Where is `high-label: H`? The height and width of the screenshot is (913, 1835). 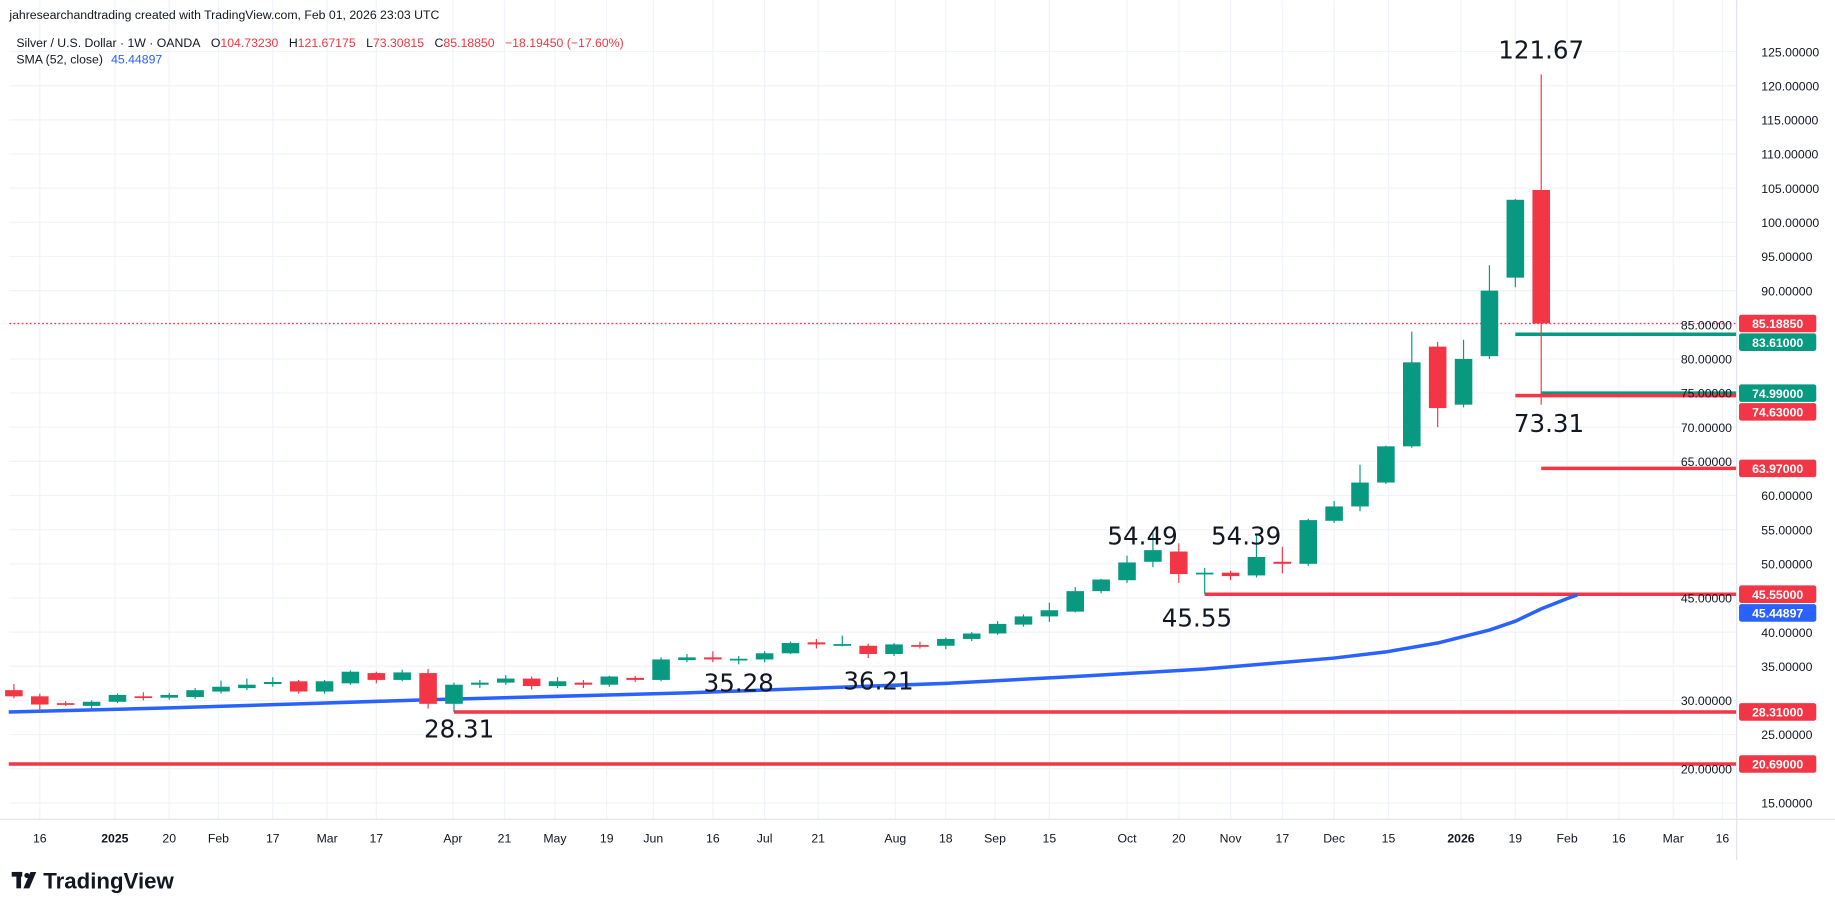
high-label: H is located at coordinates (293, 43).